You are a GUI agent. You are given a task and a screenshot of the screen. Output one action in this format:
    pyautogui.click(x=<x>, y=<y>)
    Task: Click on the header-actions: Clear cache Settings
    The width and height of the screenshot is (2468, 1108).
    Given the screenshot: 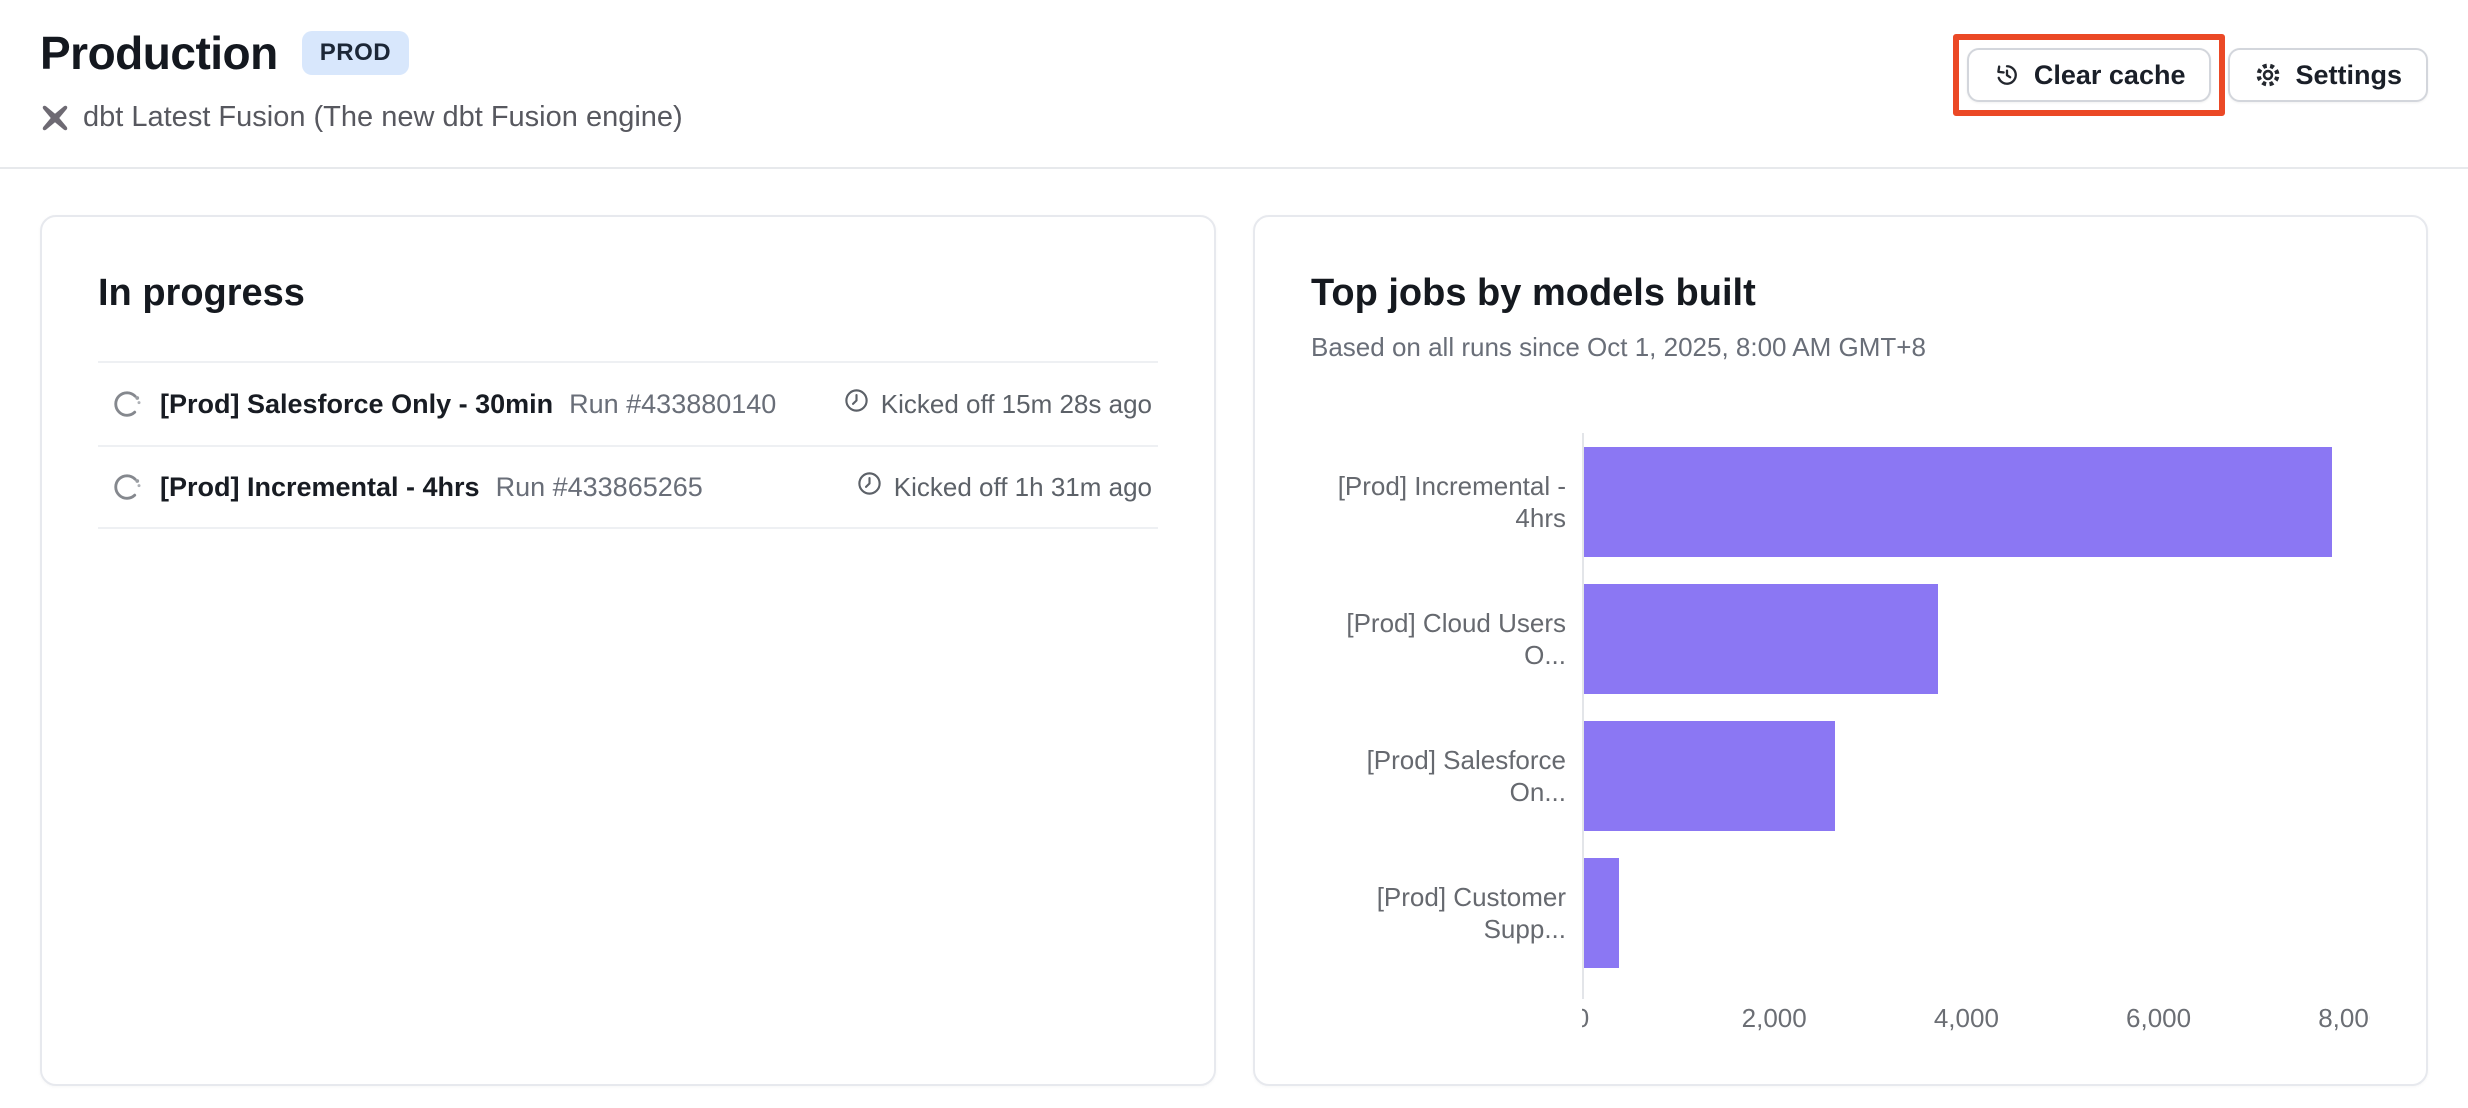 What is the action you would take?
    pyautogui.click(x=2190, y=75)
    